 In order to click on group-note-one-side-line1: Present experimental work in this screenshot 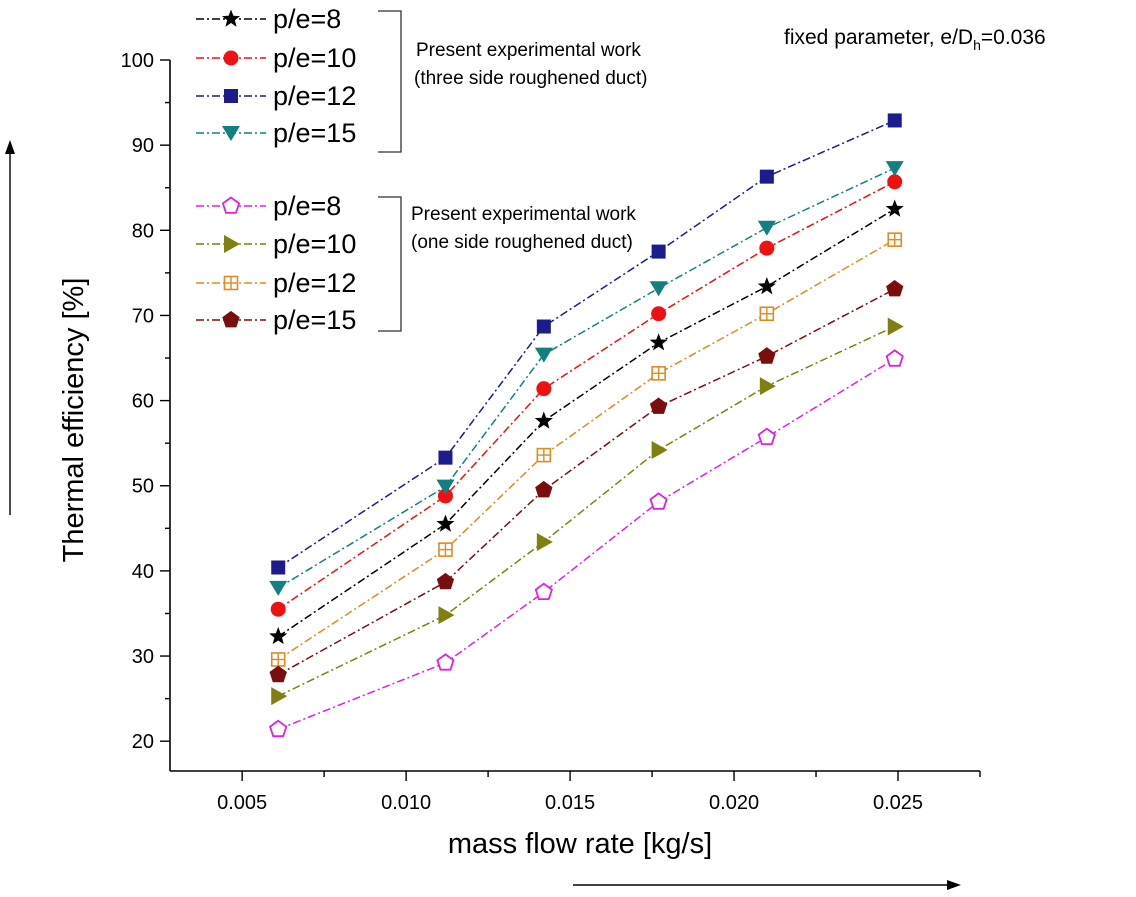, I will do `click(523, 214)`.